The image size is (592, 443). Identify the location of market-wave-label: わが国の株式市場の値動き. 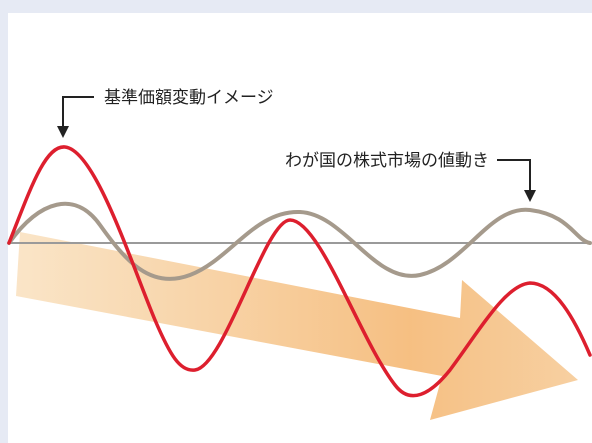
(387, 161).